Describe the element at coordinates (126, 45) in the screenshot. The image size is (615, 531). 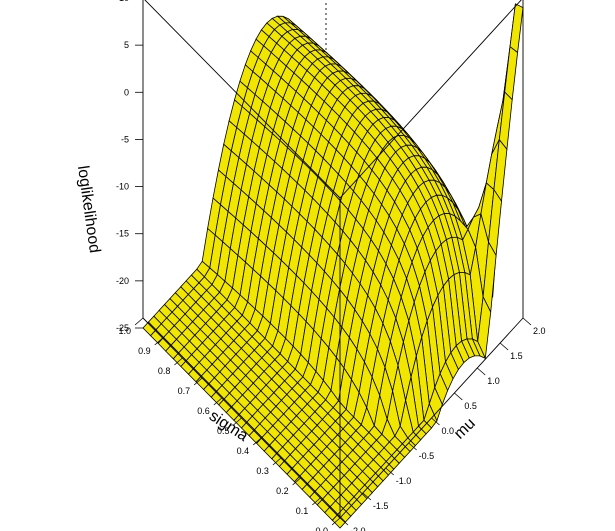
I see `z-tick-label-6: 5` at that location.